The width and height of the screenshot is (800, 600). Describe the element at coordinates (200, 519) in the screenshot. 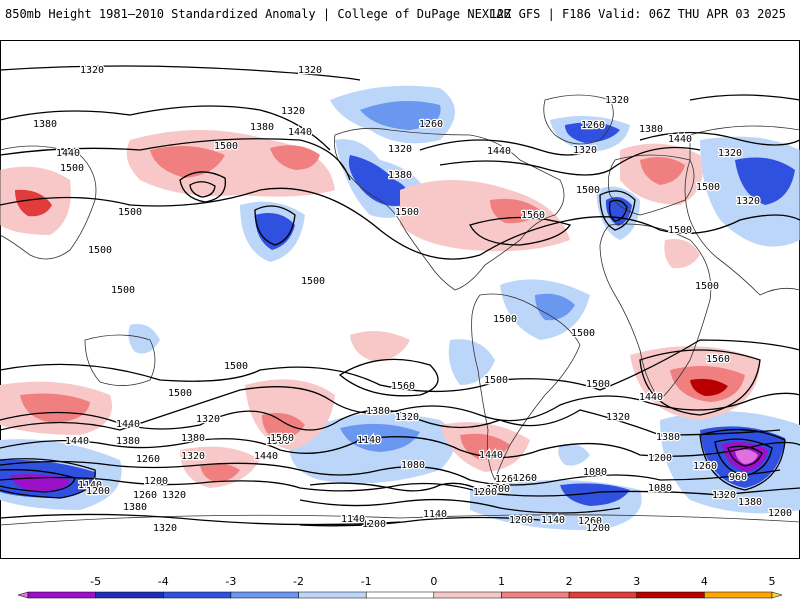

I see `contour-1320-bottom` at that location.